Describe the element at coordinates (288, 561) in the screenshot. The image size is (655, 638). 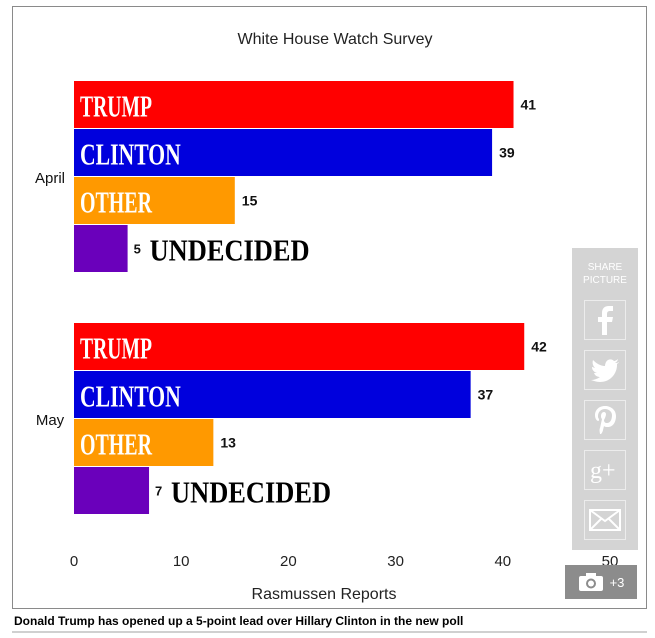
I see `x-tick-label: 20` at that location.